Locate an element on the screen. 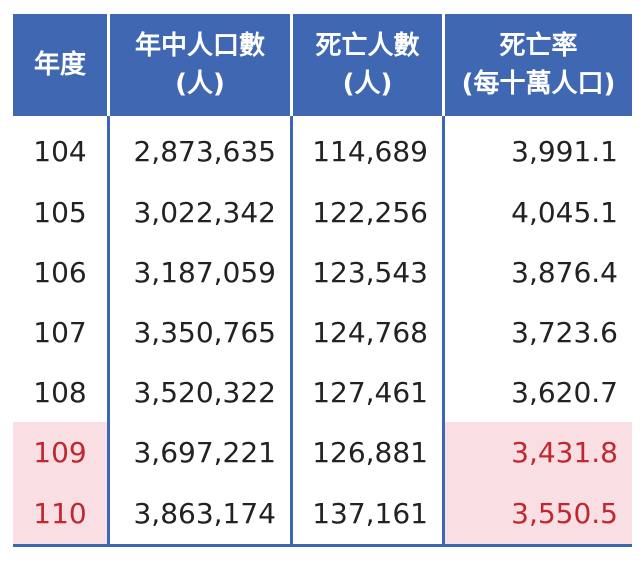 Image resolution: width=644 pixels, height=565 pixels. table-row: 106 3,187,059 123,543 3,876.4 is located at coordinates (322, 272).